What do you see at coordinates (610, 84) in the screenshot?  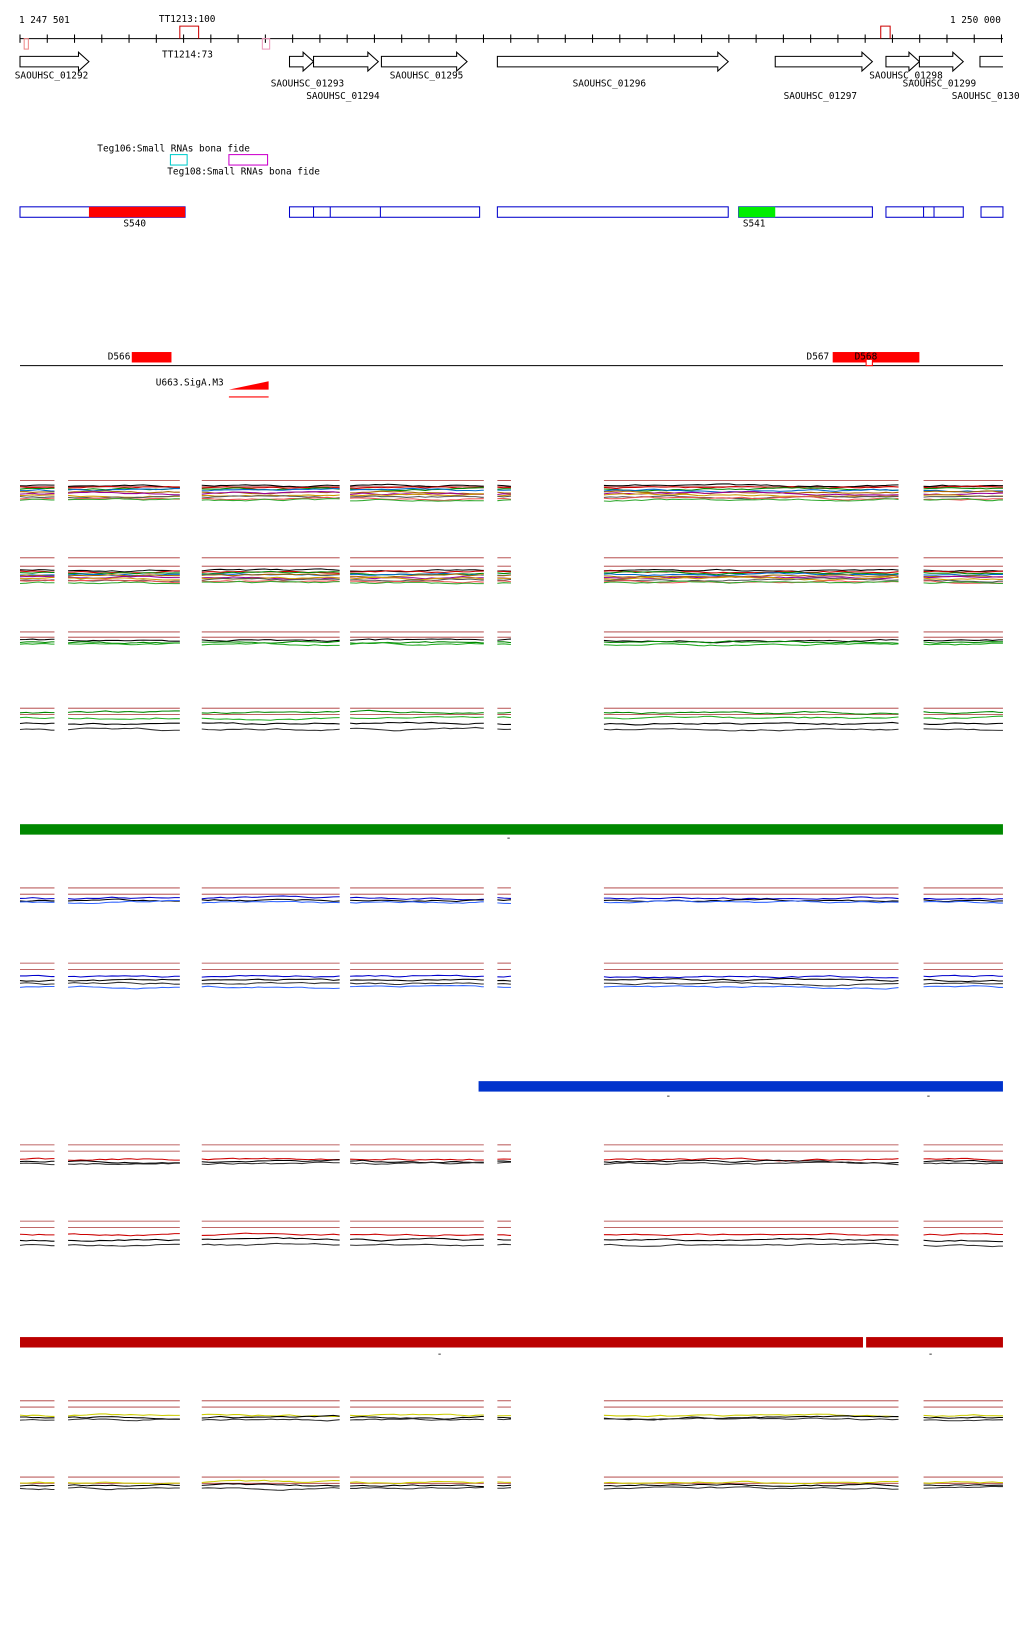 I see `gene-label: SAOUHSC_01296` at bounding box center [610, 84].